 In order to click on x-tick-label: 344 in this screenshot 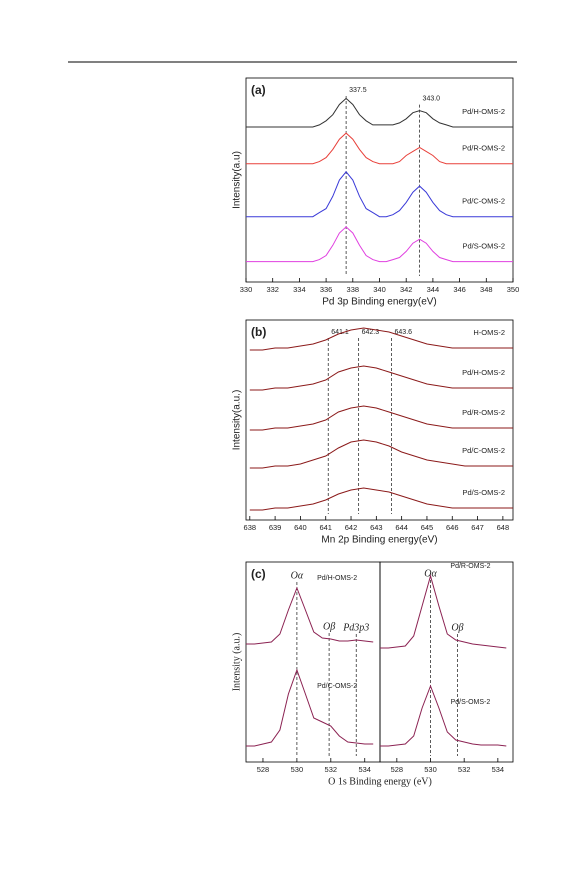, I will do `click(433, 289)`.